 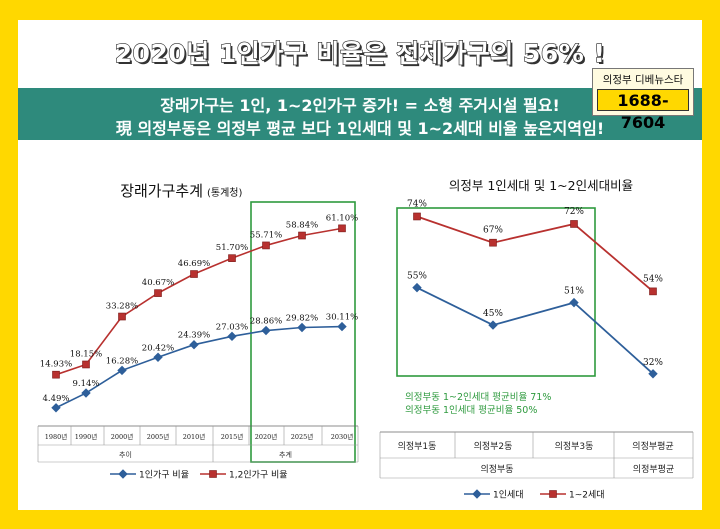 I want to click on chart1-data-label: 30.11%, so click(x=342, y=318).